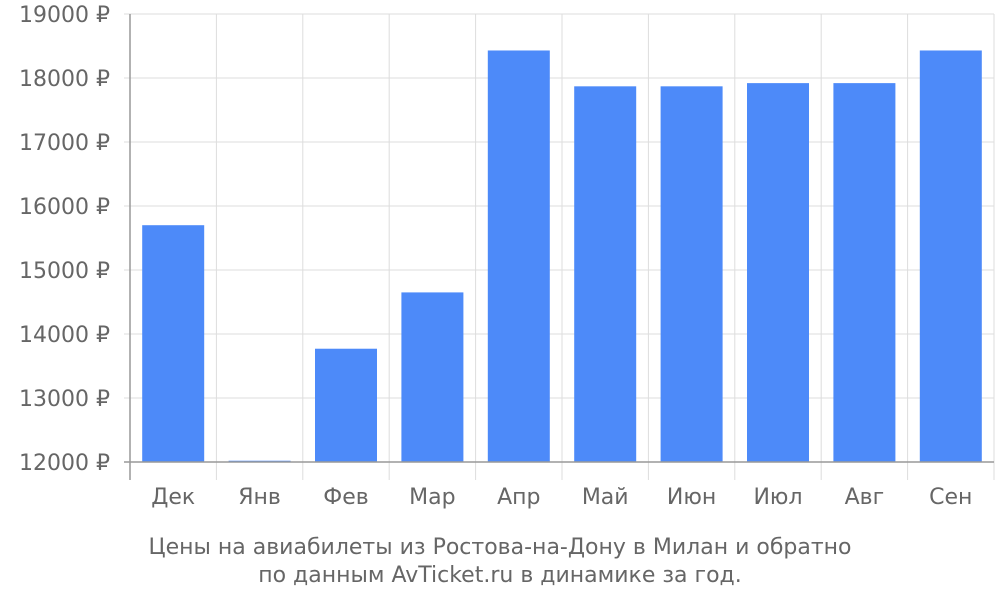  I want to click on x-tick-label: Мар, so click(432, 497).